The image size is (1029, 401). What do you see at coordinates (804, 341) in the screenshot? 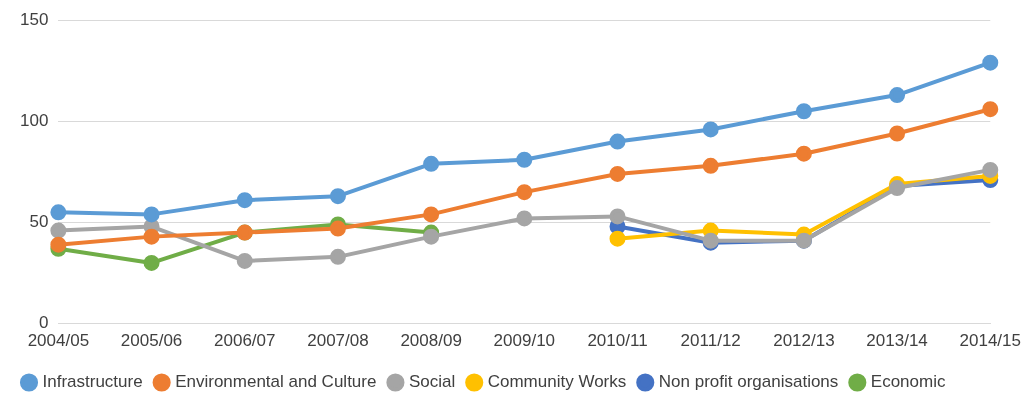
I see `x-tick-label: 2012/13` at bounding box center [804, 341].